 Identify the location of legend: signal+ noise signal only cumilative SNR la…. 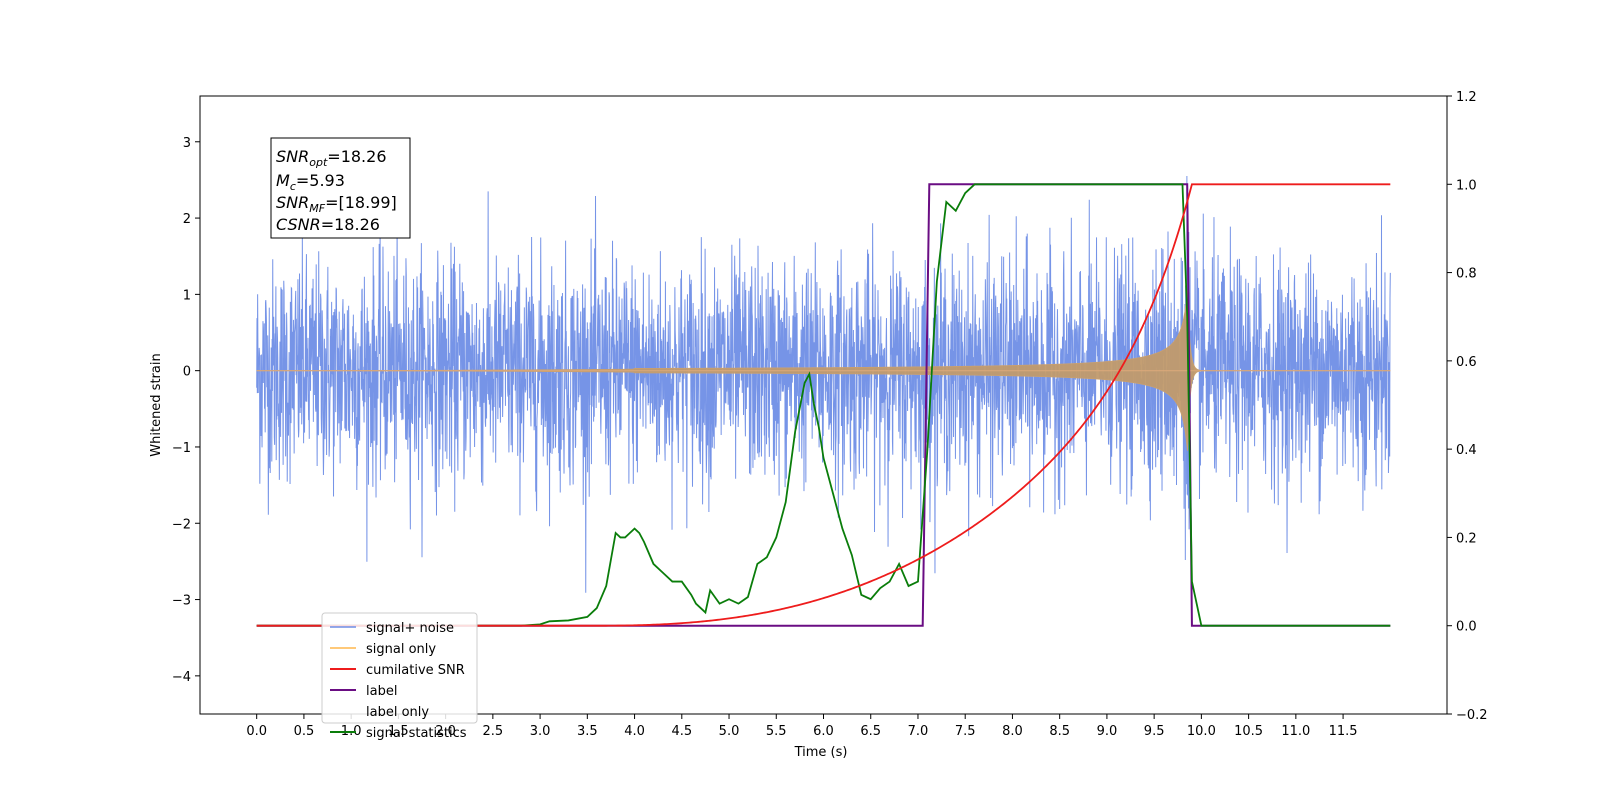
(399, 676).